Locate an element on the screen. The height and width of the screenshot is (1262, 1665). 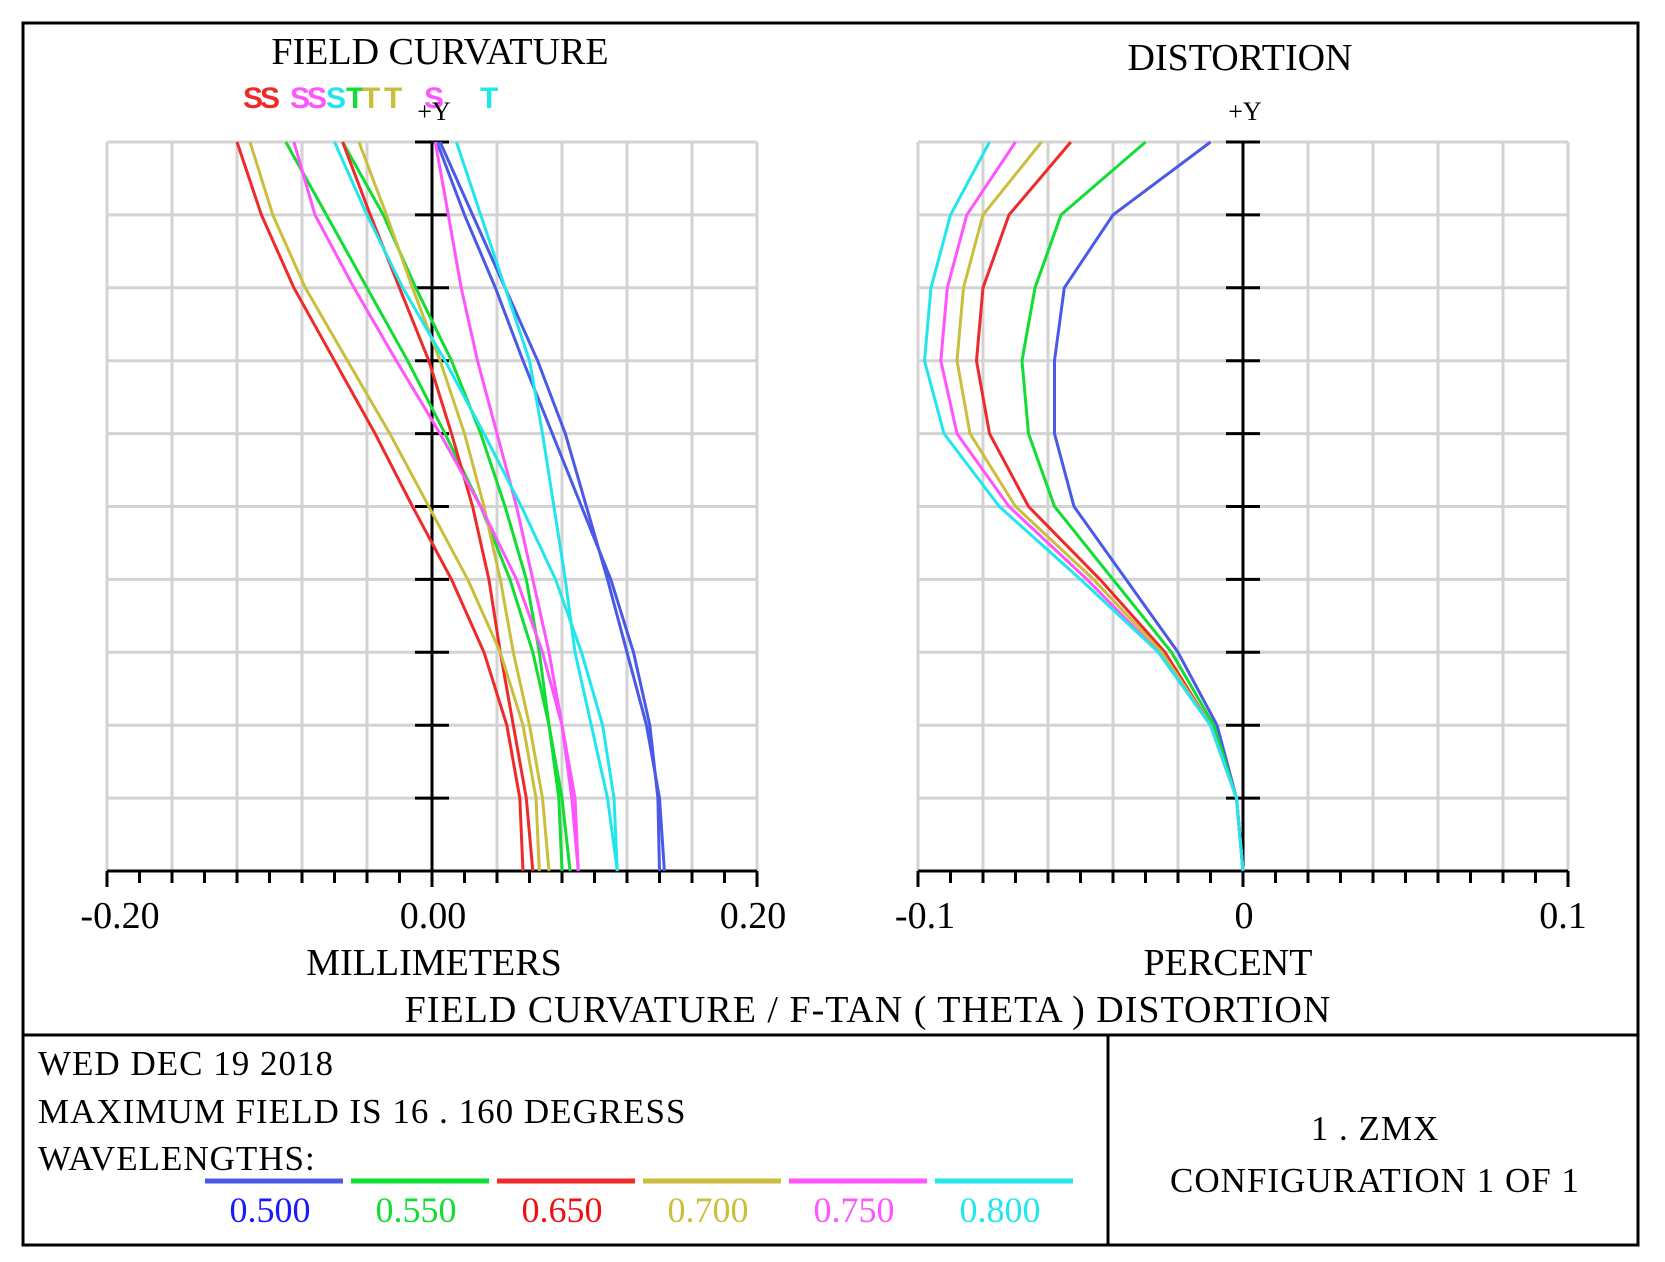
fc-tick-label-right: 0.20 is located at coordinates (753, 916).